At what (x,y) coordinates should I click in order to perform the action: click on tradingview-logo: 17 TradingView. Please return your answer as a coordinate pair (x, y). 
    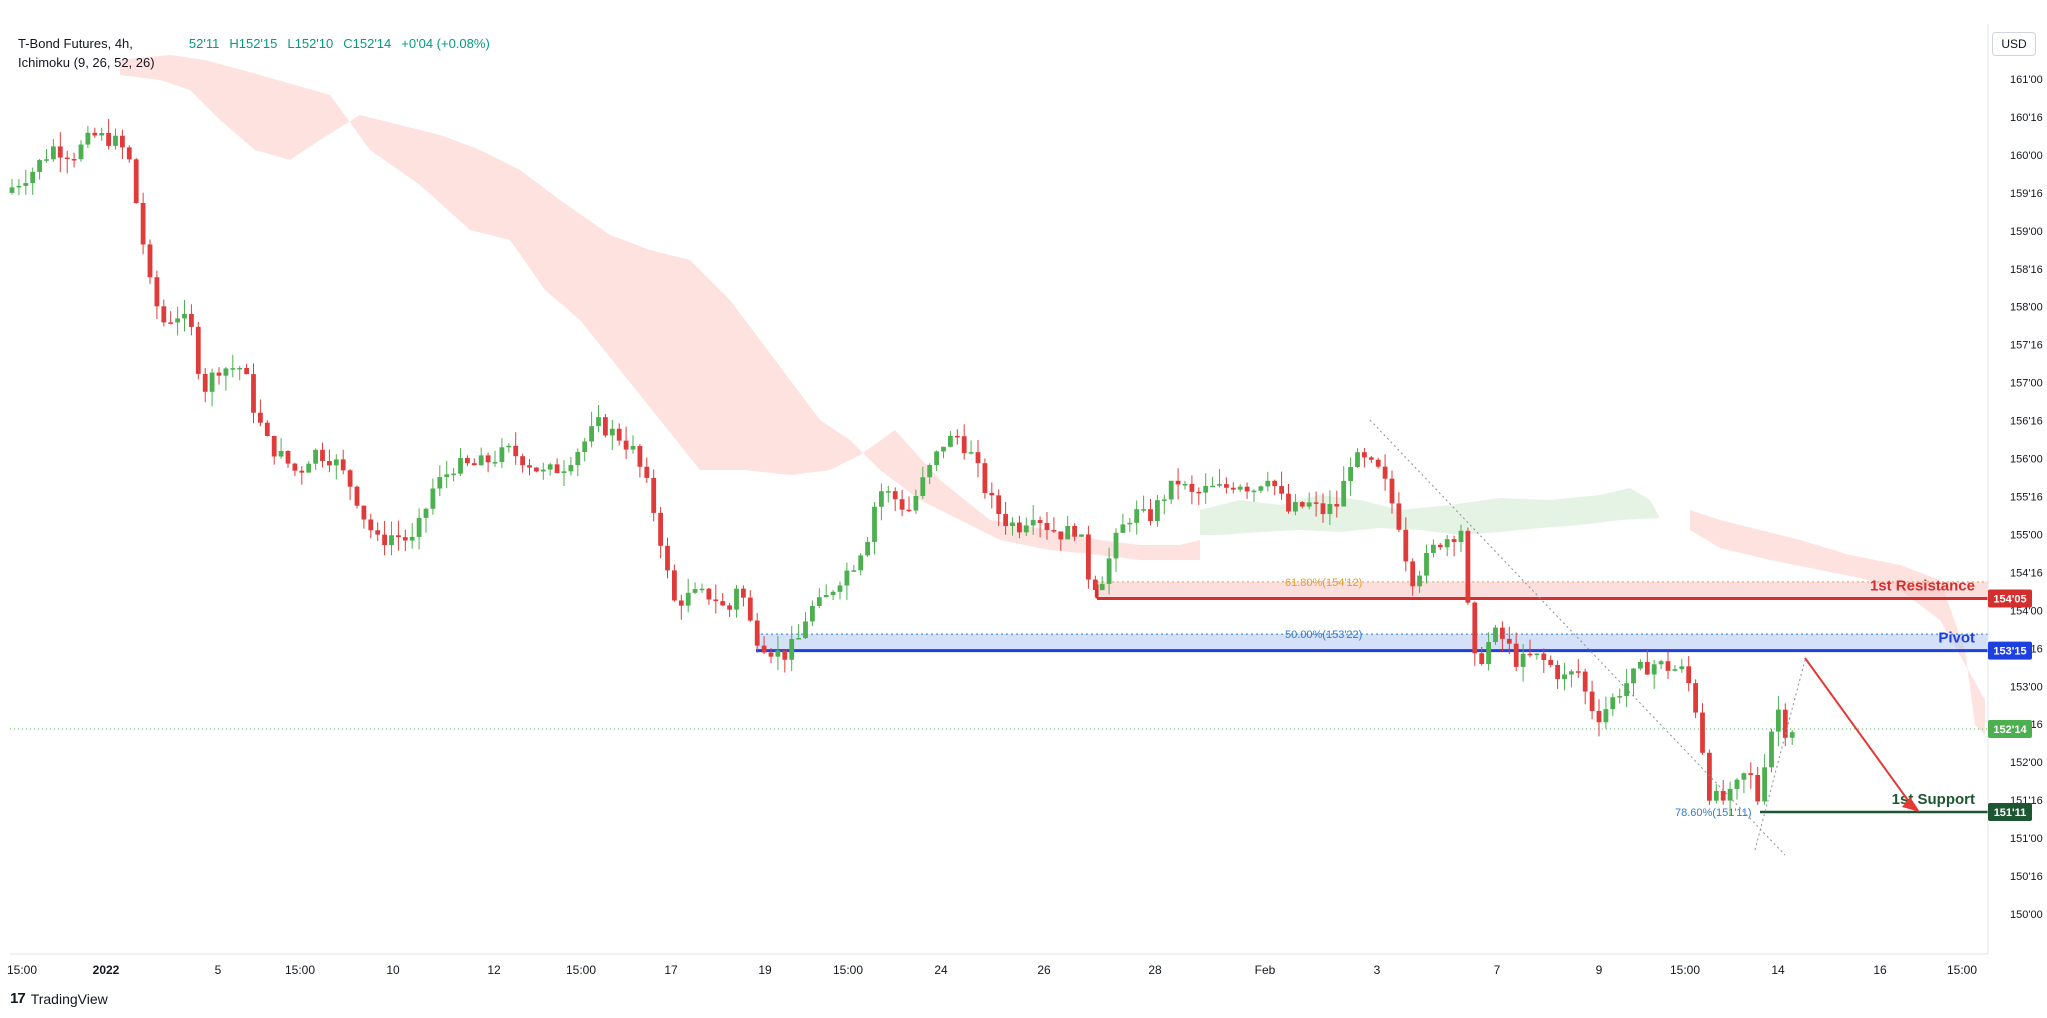
    Looking at the image, I should click on (59, 998).